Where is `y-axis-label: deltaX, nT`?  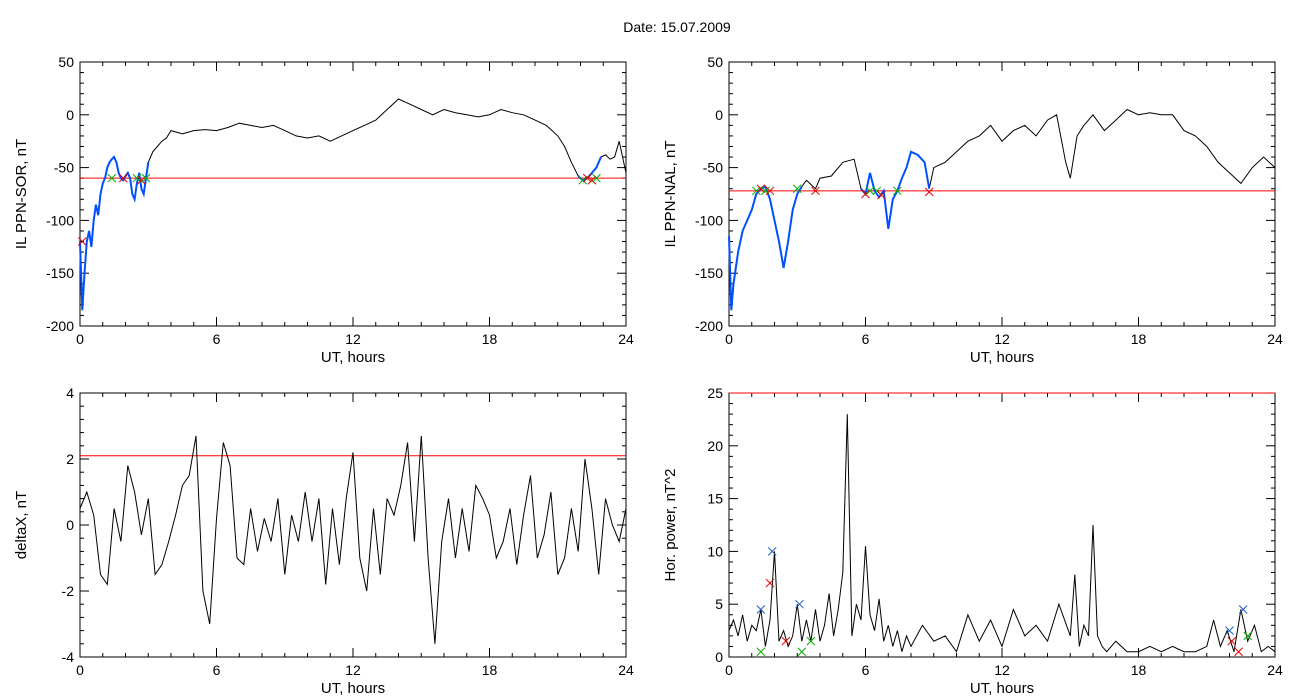 y-axis-label: deltaX, nT is located at coordinates (21, 525).